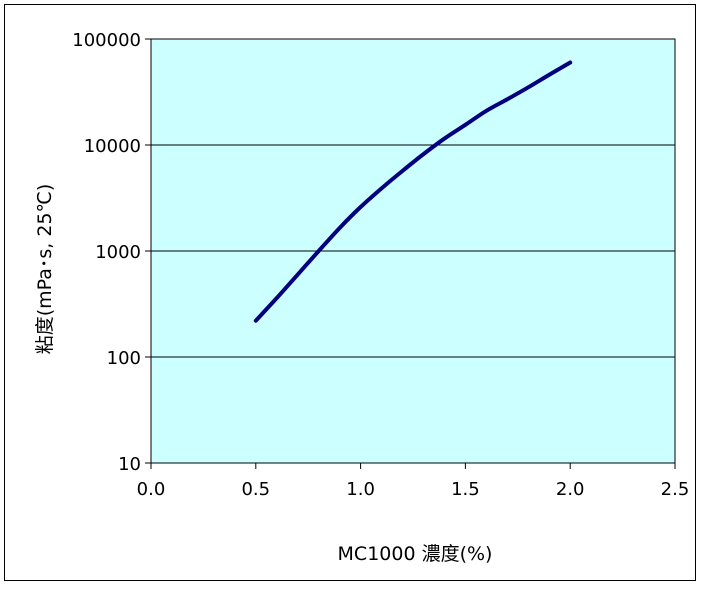 Image resolution: width=704 pixels, height=589 pixels. Describe the element at coordinates (151, 489) in the screenshot. I see `x-tick-label: 0.0` at that location.